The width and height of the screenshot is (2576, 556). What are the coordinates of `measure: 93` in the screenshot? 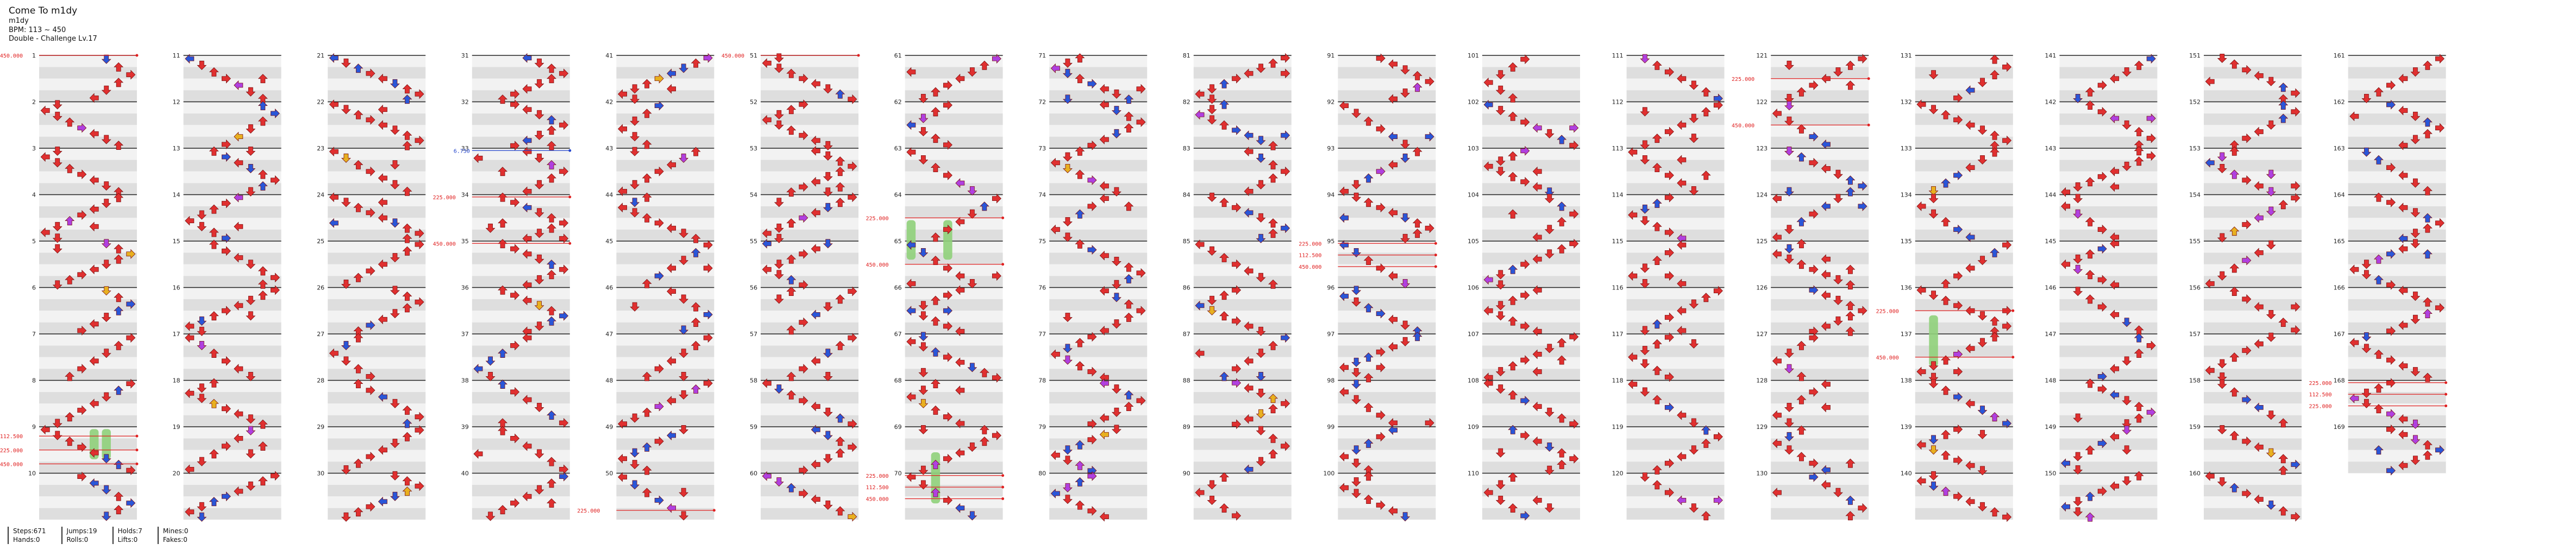 It's located at (1381, 170).